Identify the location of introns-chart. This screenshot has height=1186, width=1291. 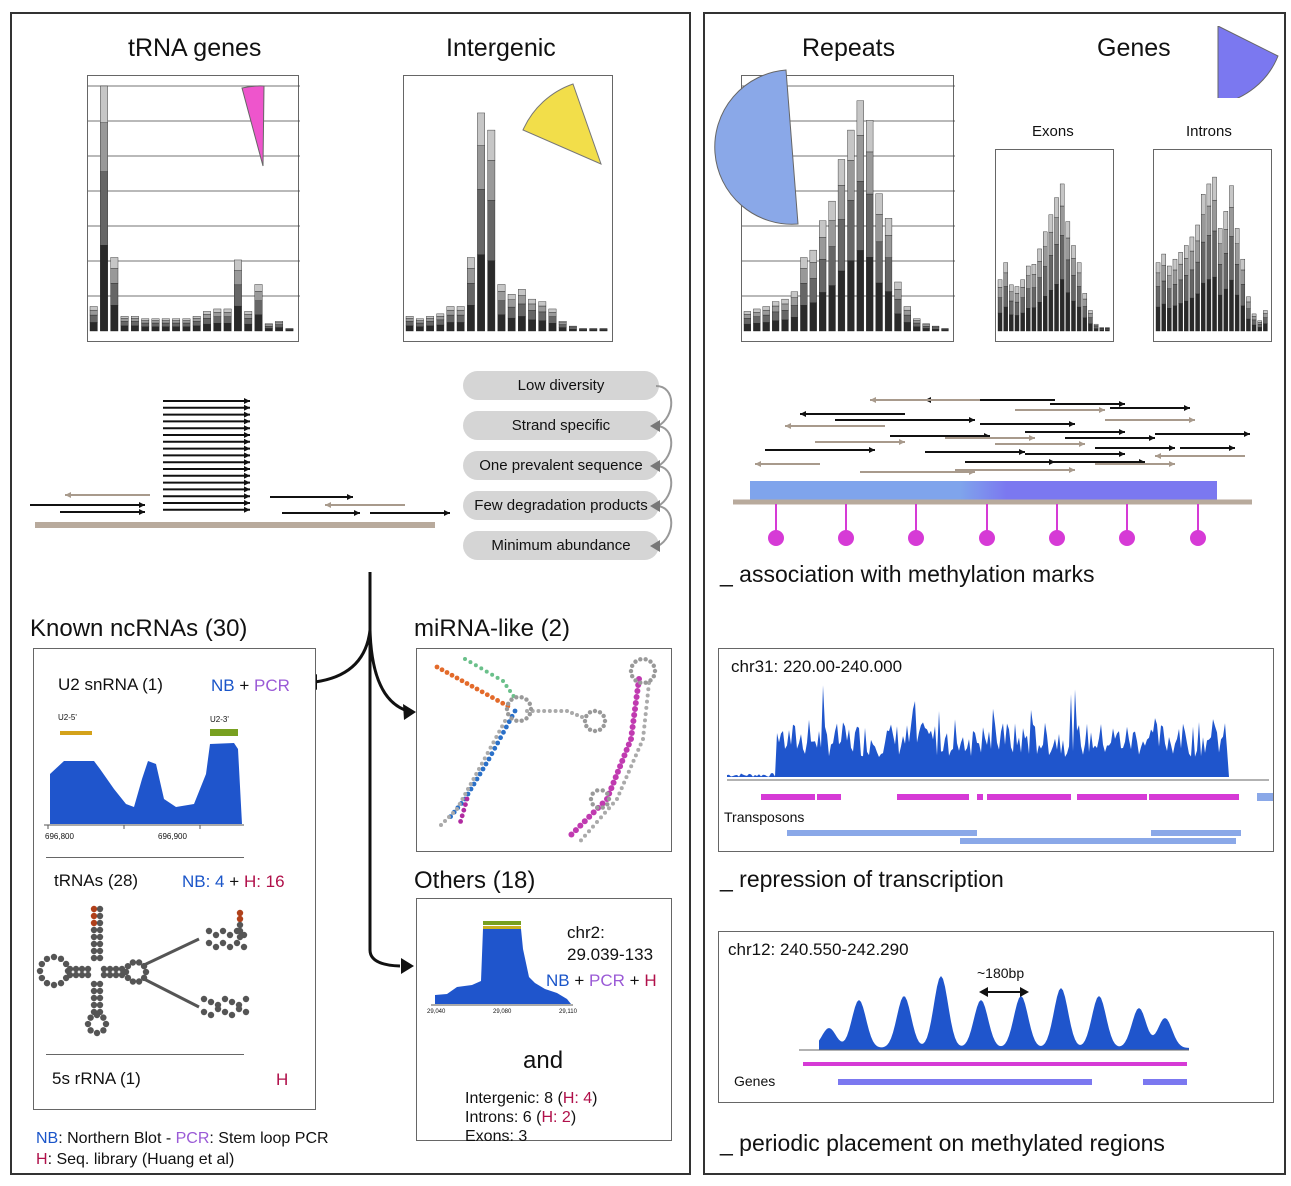
(1212, 245).